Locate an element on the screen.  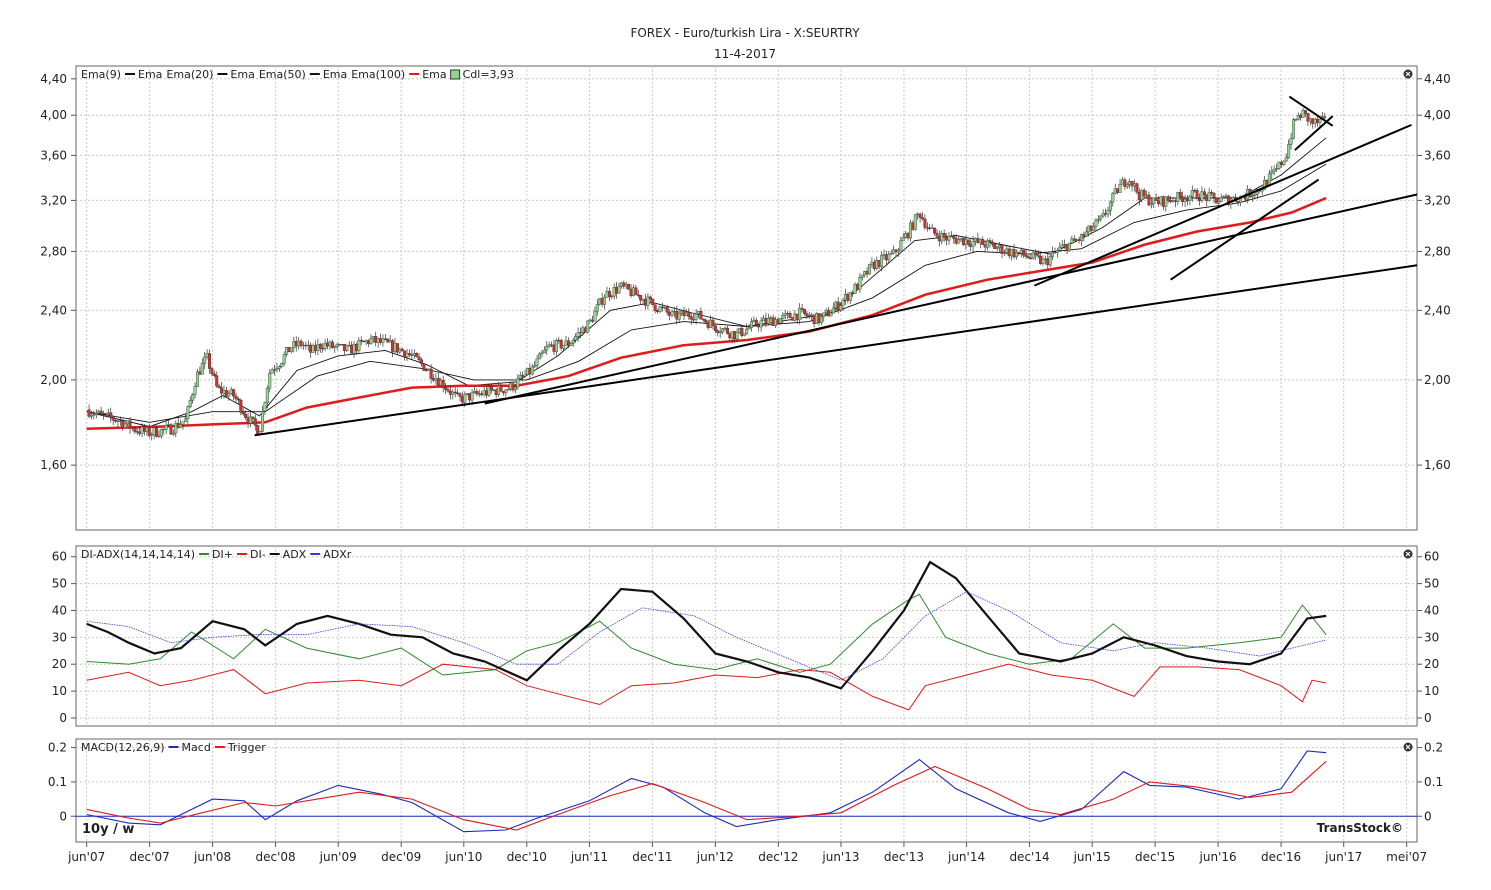
chart-title: FOREX - Euro/turkish Lira - X:SEURTRY is located at coordinates (745, 33).